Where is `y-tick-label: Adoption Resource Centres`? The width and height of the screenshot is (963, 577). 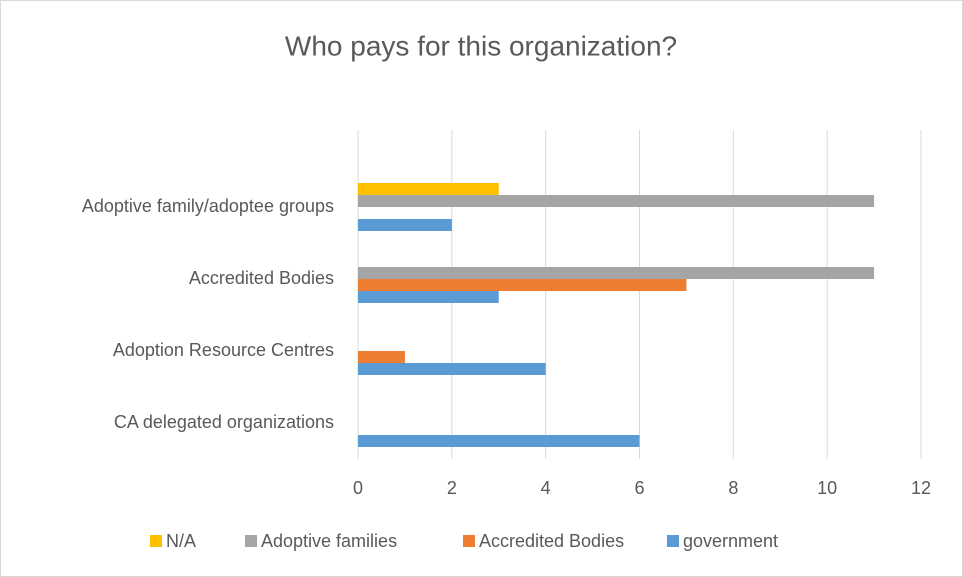
y-tick-label: Adoption Resource Centres is located at coordinates (223, 350).